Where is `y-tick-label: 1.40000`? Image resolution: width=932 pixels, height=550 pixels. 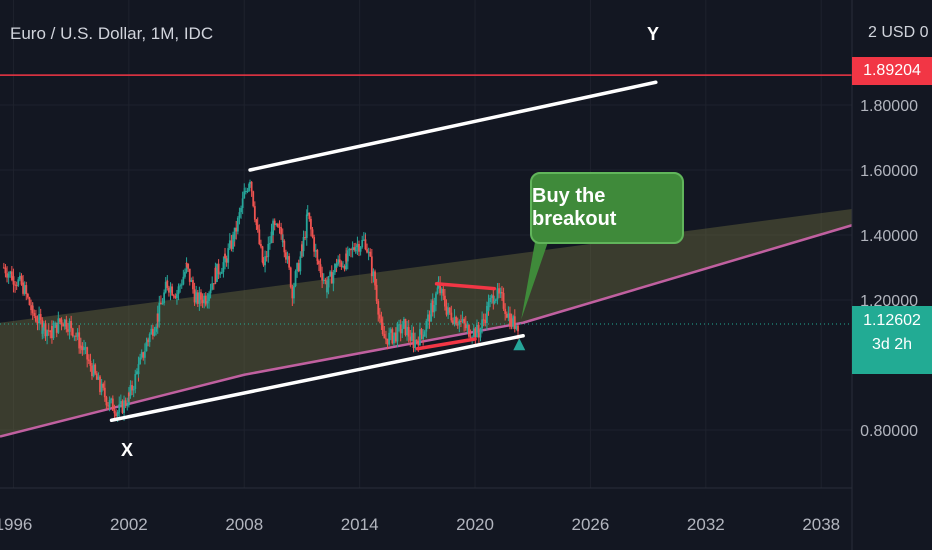 y-tick-label: 1.40000 is located at coordinates (889, 236).